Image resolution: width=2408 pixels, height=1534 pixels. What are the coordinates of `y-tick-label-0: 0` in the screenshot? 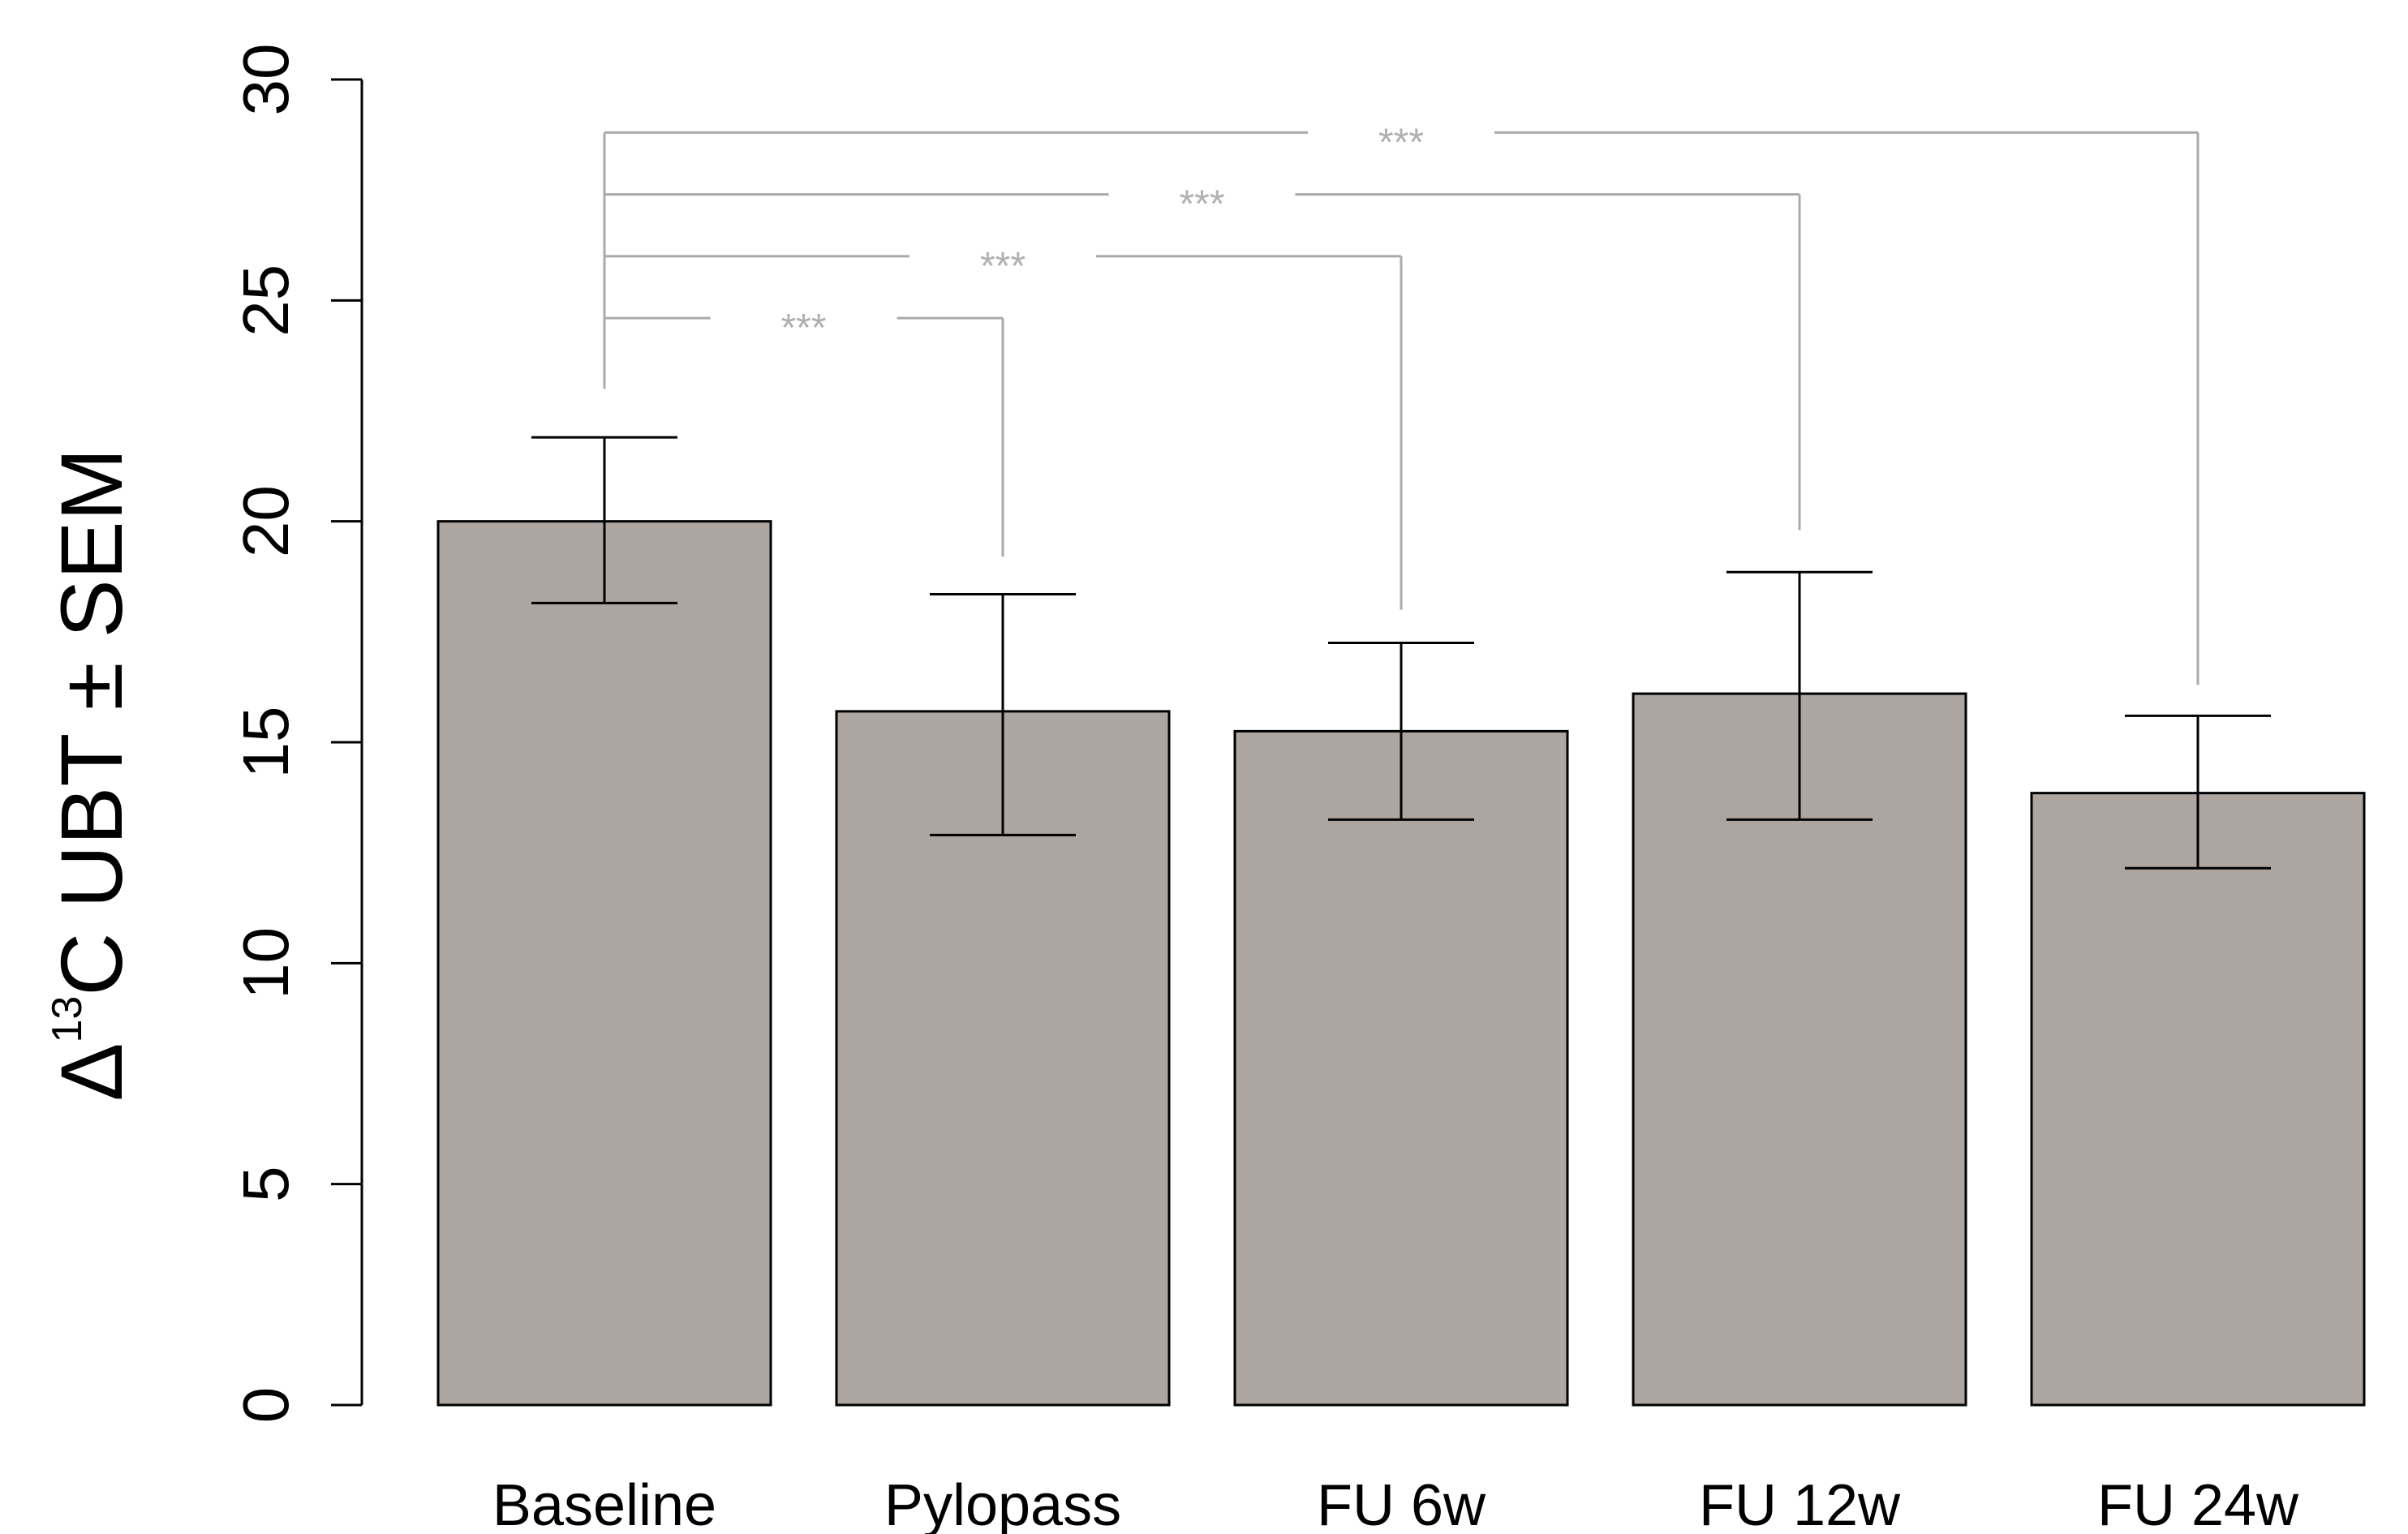 It's located at (266, 1405).